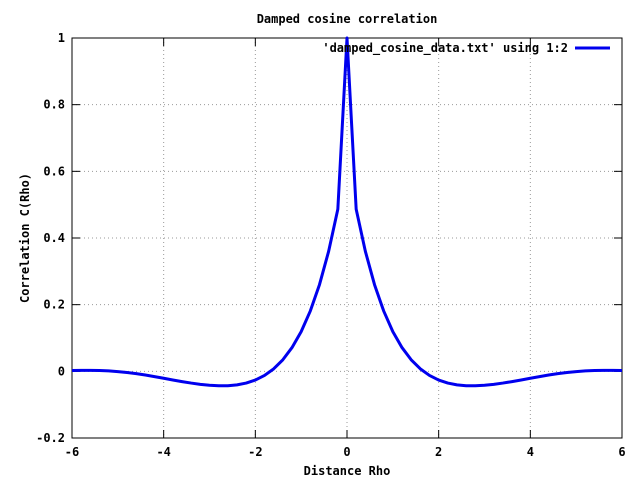 This screenshot has width=640, height=480. What do you see at coordinates (50, 438) in the screenshot?
I see `y-tick-label: -0.2` at bounding box center [50, 438].